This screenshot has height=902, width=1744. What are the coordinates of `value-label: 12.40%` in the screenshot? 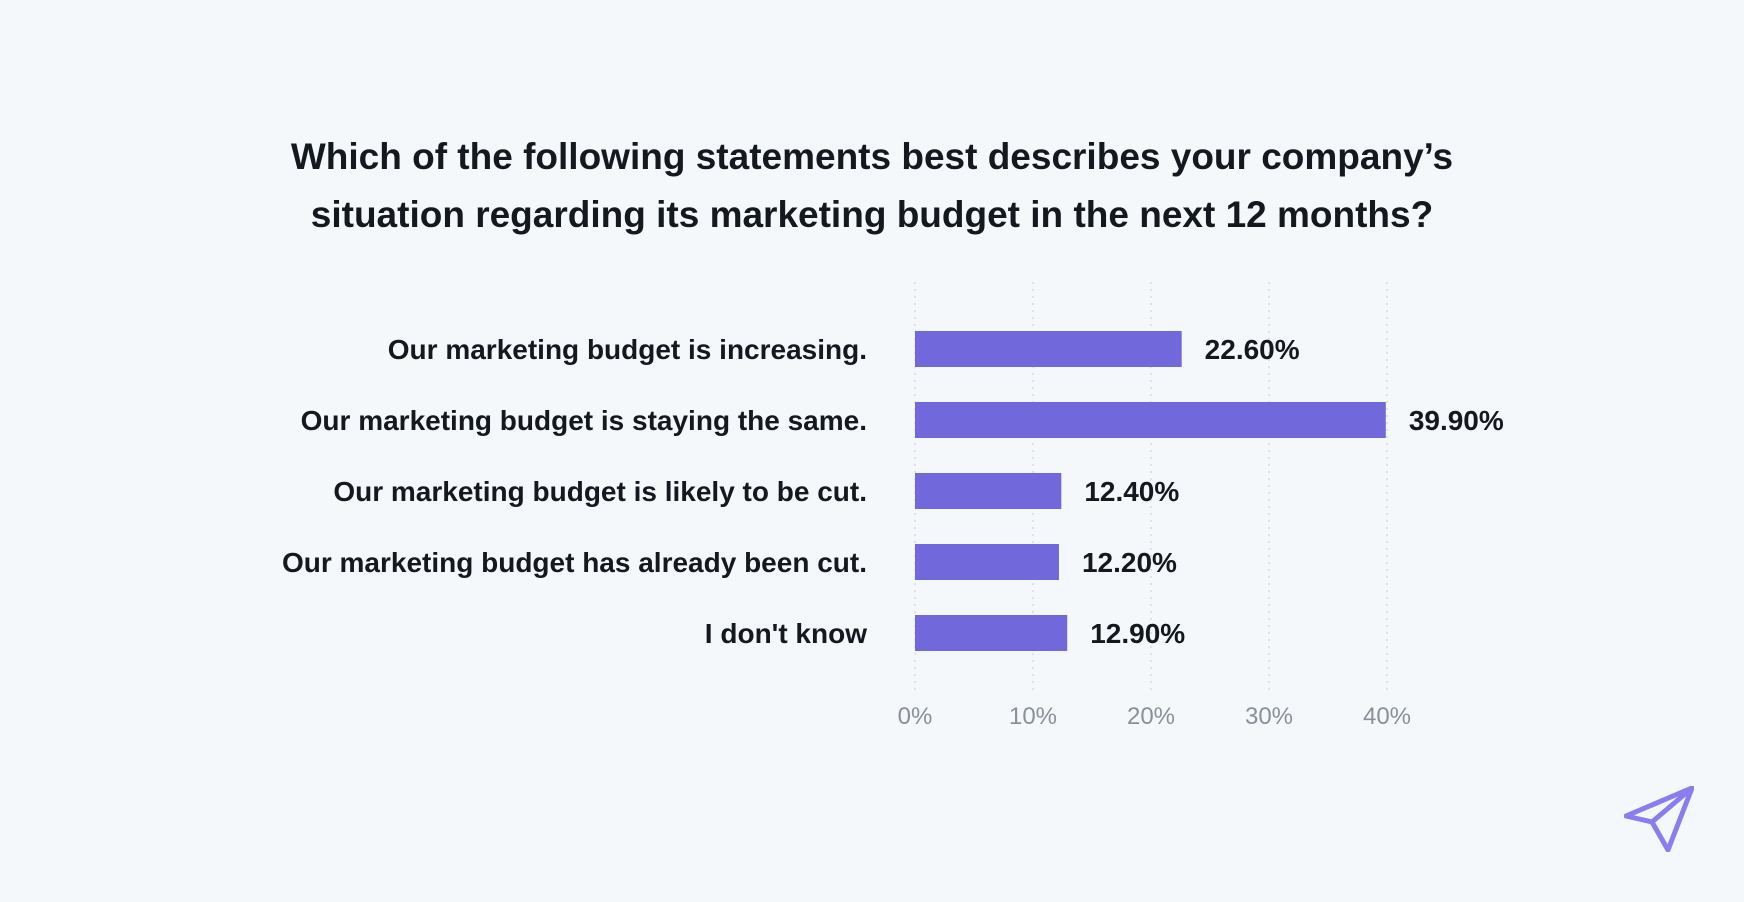 It's located at (1131, 491).